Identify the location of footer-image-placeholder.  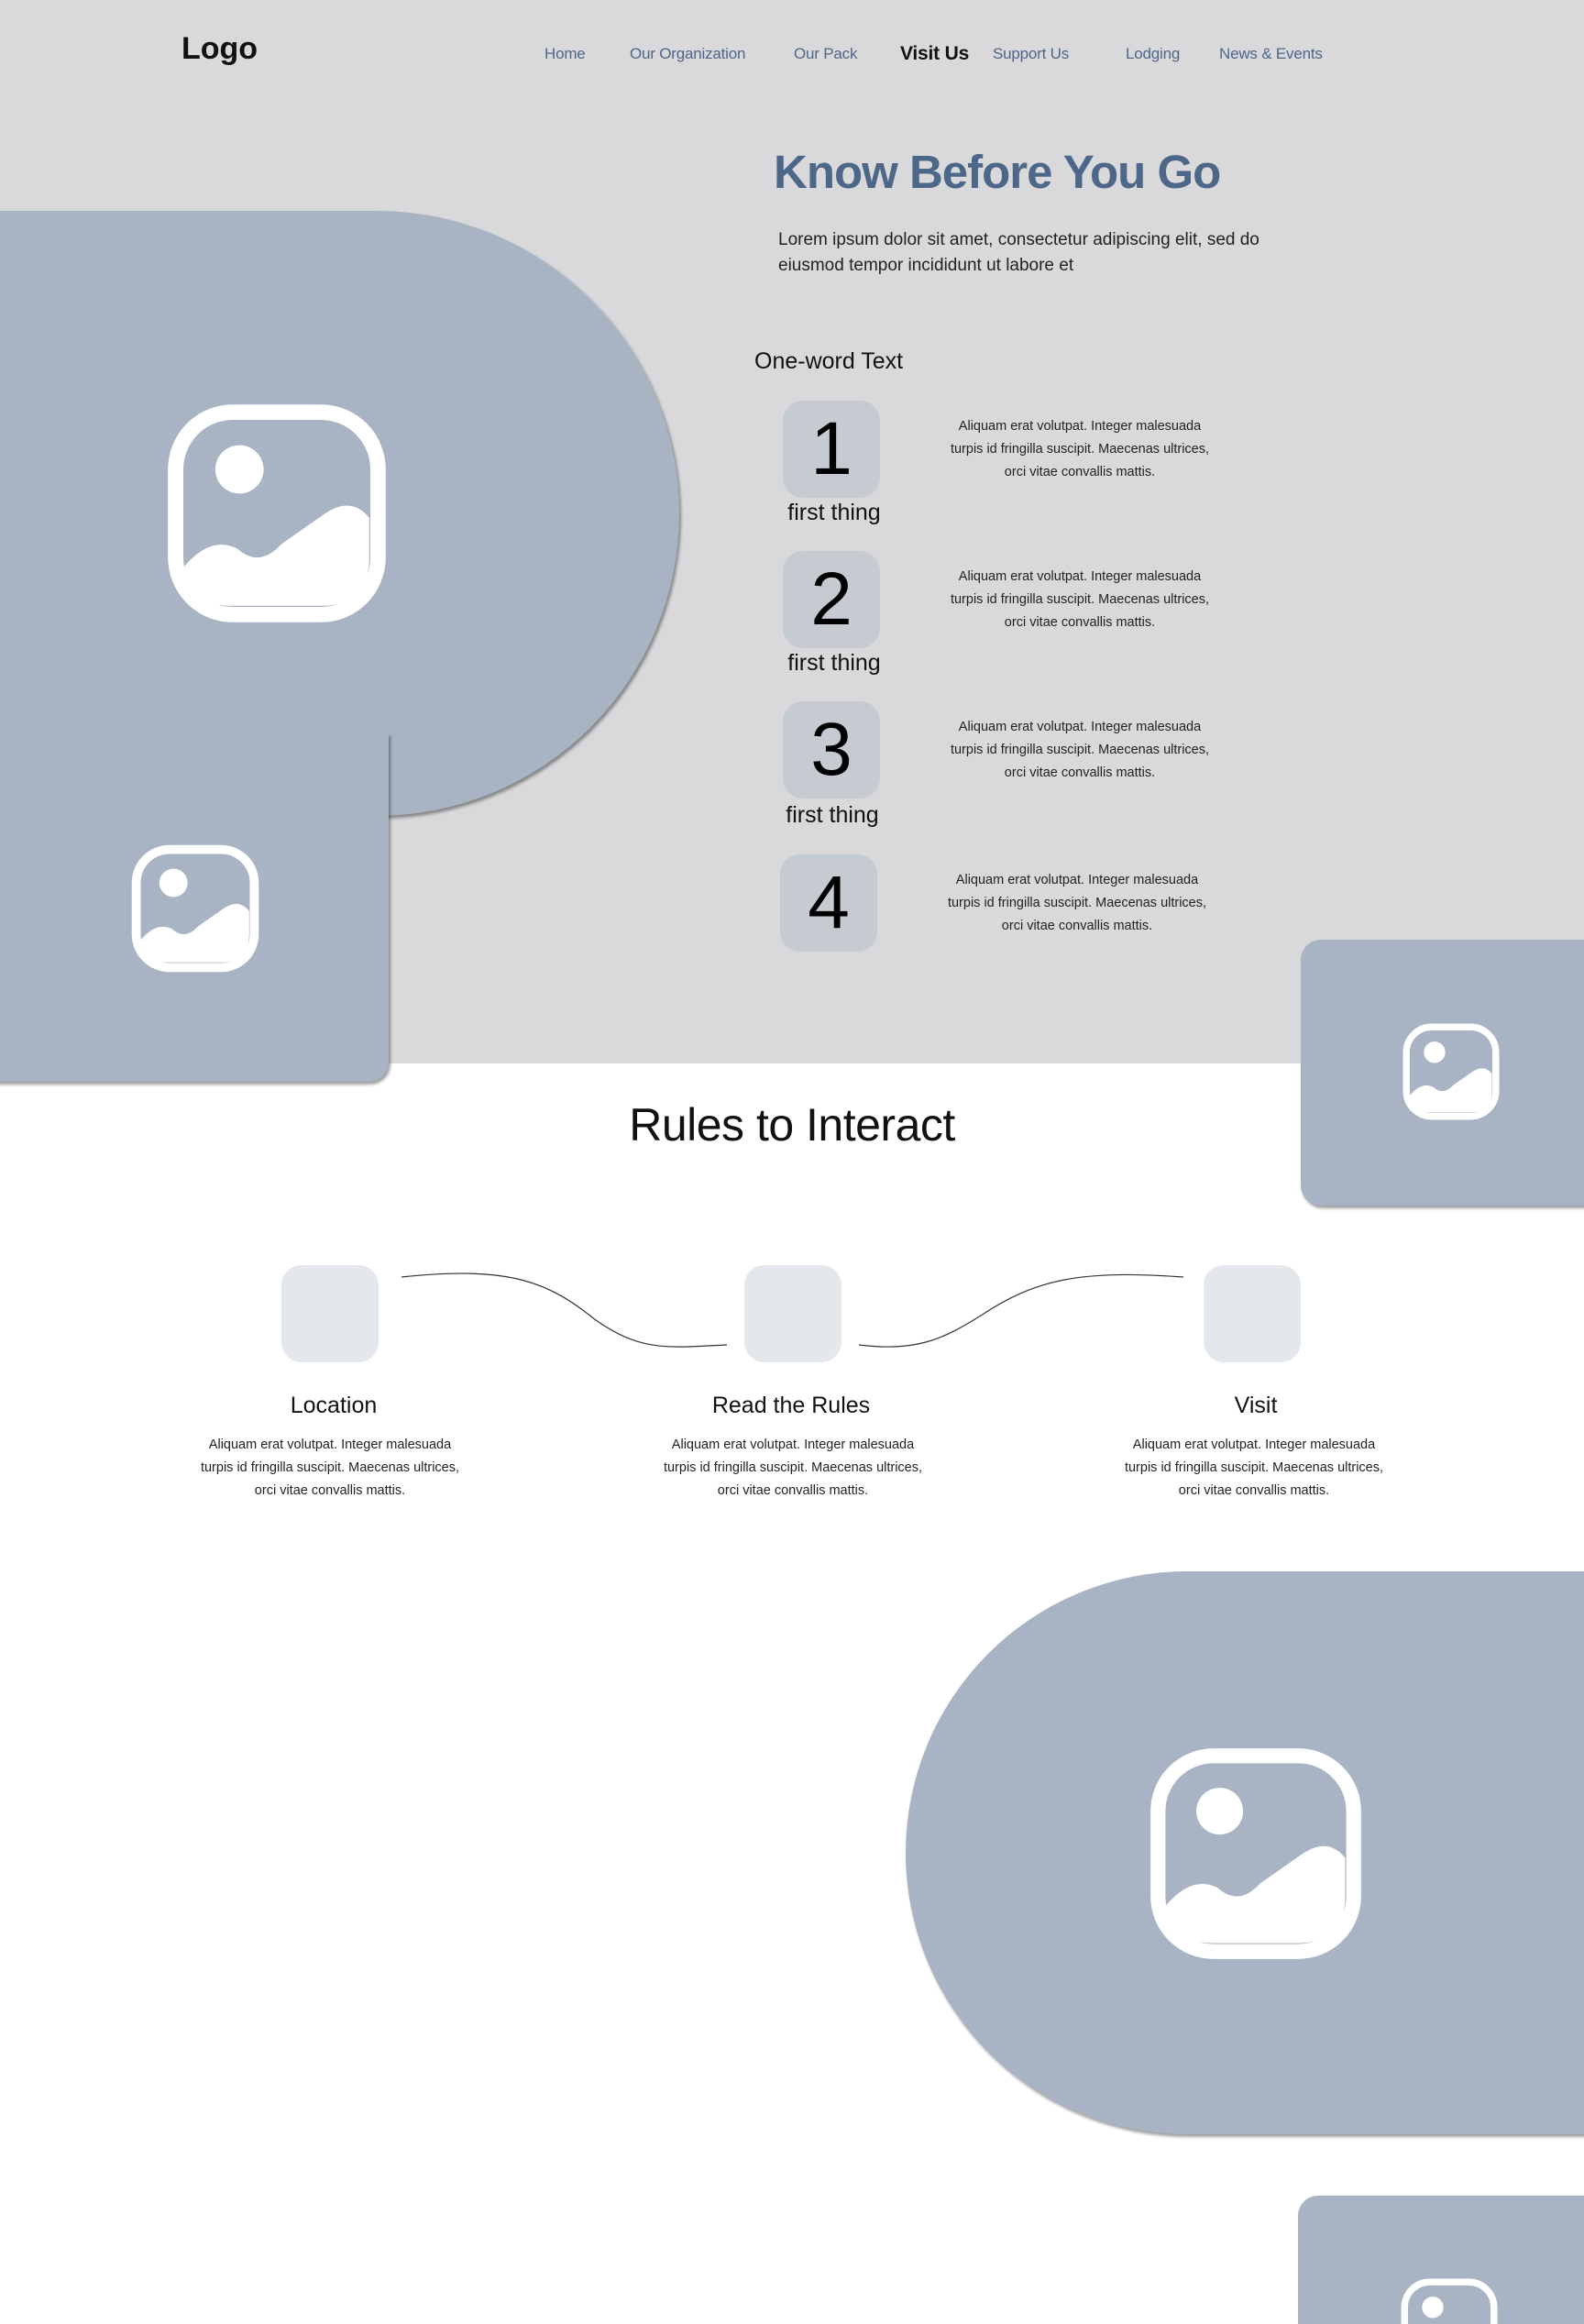
(1441, 2260).